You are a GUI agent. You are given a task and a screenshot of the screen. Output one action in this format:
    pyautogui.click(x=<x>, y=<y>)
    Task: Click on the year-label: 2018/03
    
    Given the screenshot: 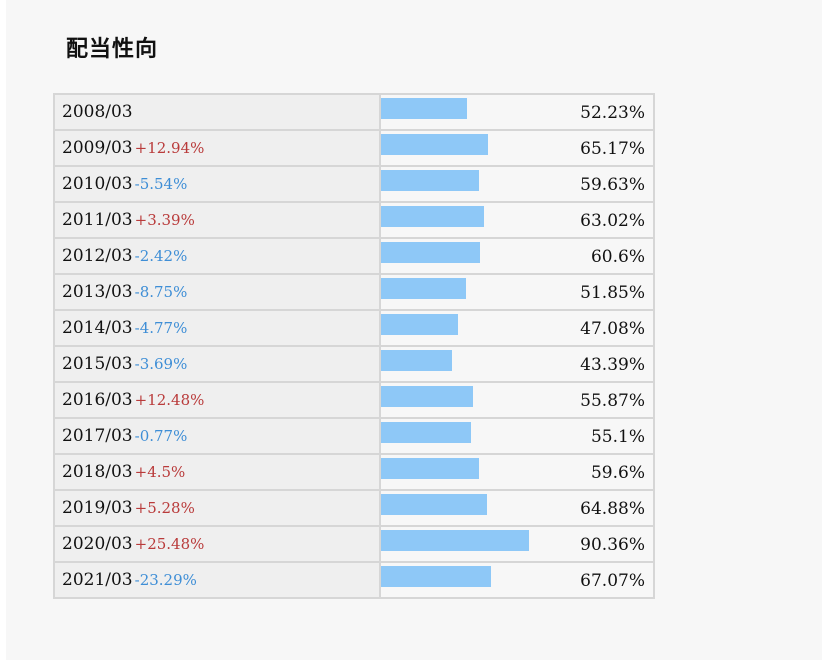 What is the action you would take?
    pyautogui.click(x=97, y=472)
    